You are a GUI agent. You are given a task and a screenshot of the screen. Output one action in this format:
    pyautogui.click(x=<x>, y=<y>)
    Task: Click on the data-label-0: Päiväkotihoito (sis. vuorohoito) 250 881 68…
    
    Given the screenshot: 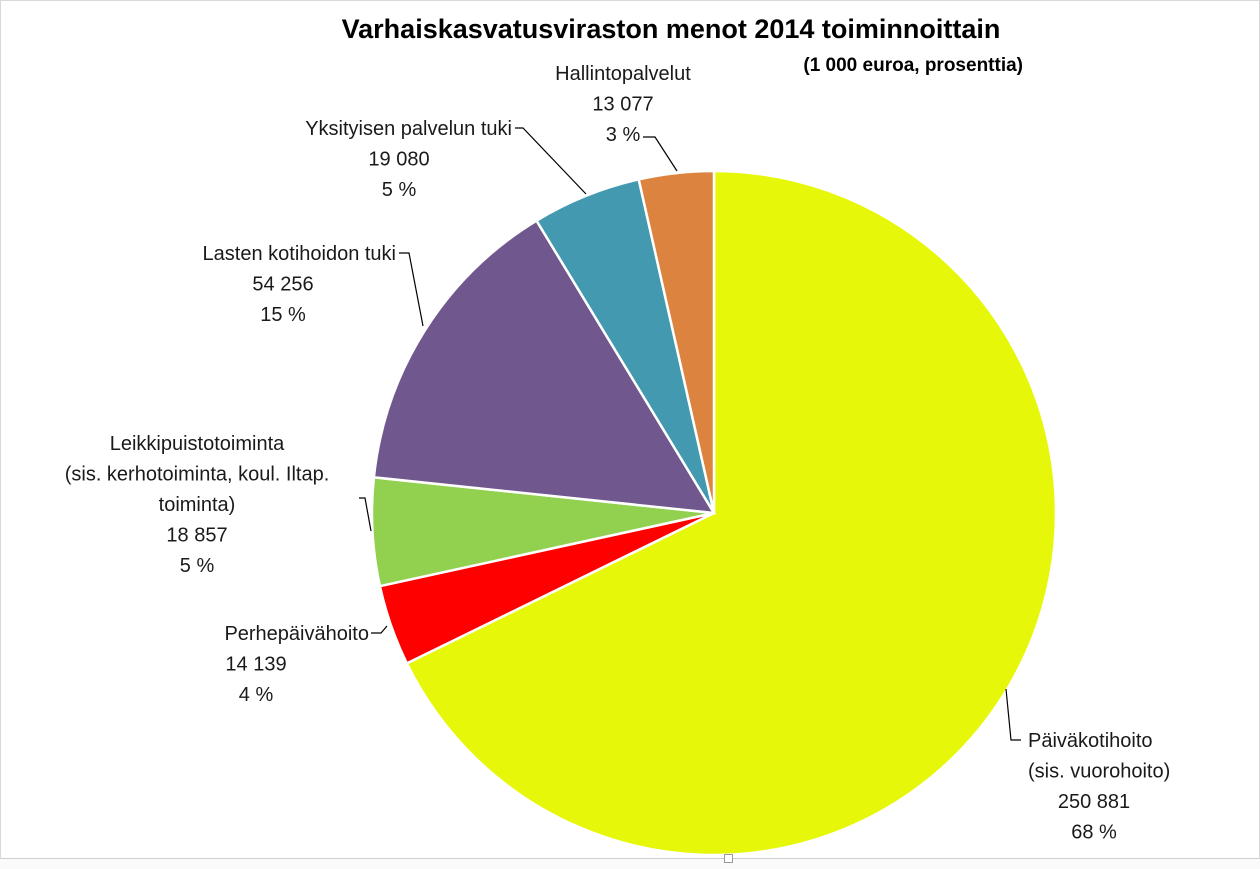 What is the action you would take?
    pyautogui.click(x=1099, y=787)
    